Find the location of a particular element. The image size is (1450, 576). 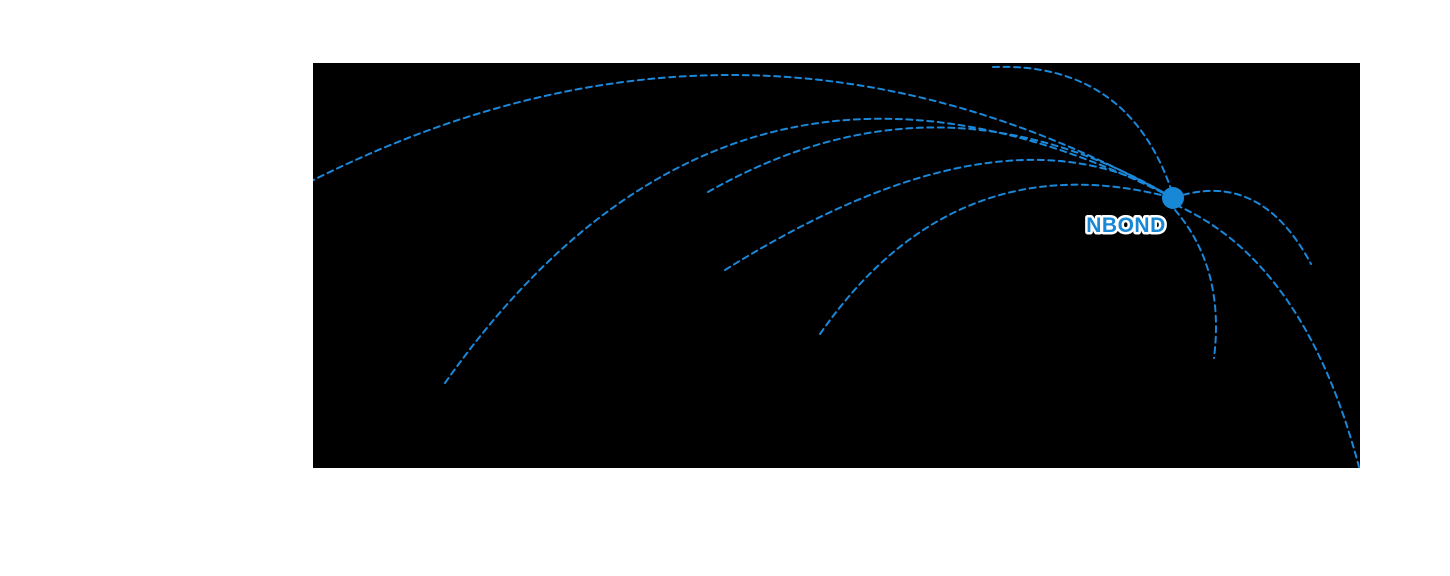

edge-southeast-long is located at coordinates (1267, 336).